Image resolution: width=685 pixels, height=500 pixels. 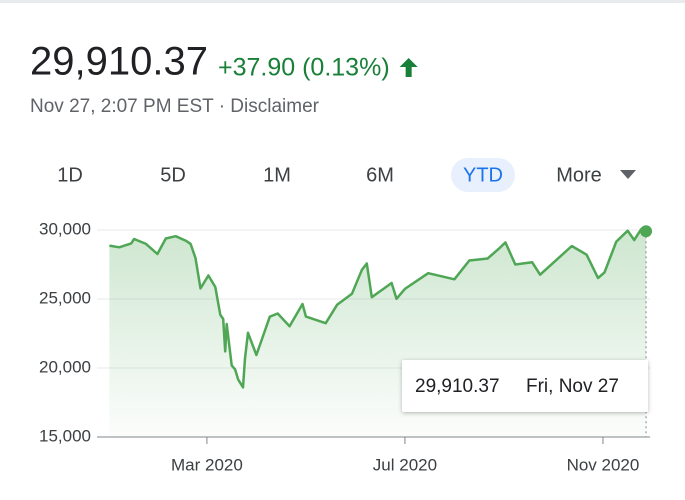 I want to click on range-tab: More, so click(x=579, y=175).